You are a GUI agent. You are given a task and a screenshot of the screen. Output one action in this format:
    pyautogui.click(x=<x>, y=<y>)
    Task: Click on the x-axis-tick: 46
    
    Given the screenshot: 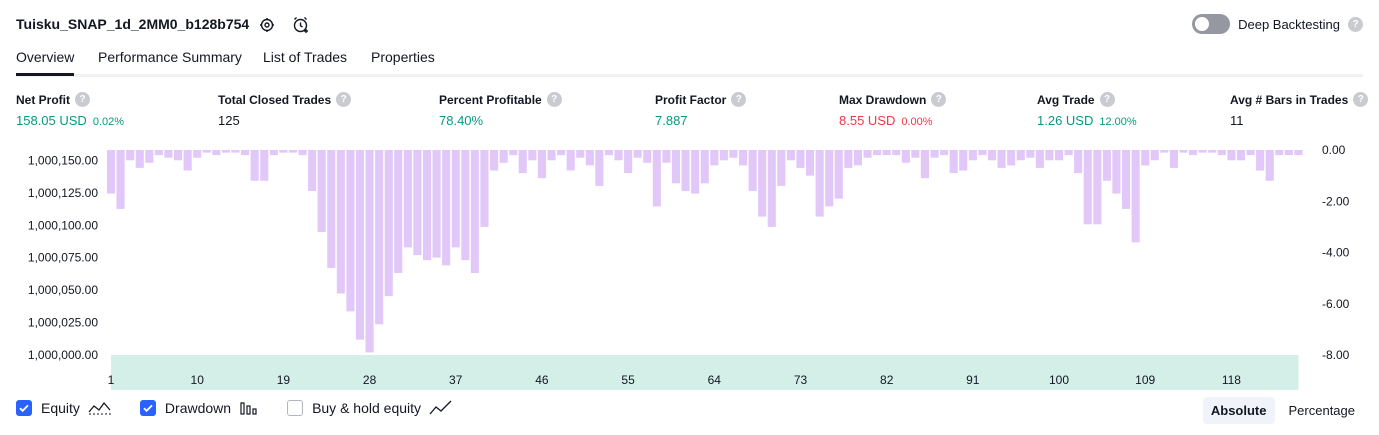 What is the action you would take?
    pyautogui.click(x=542, y=380)
    